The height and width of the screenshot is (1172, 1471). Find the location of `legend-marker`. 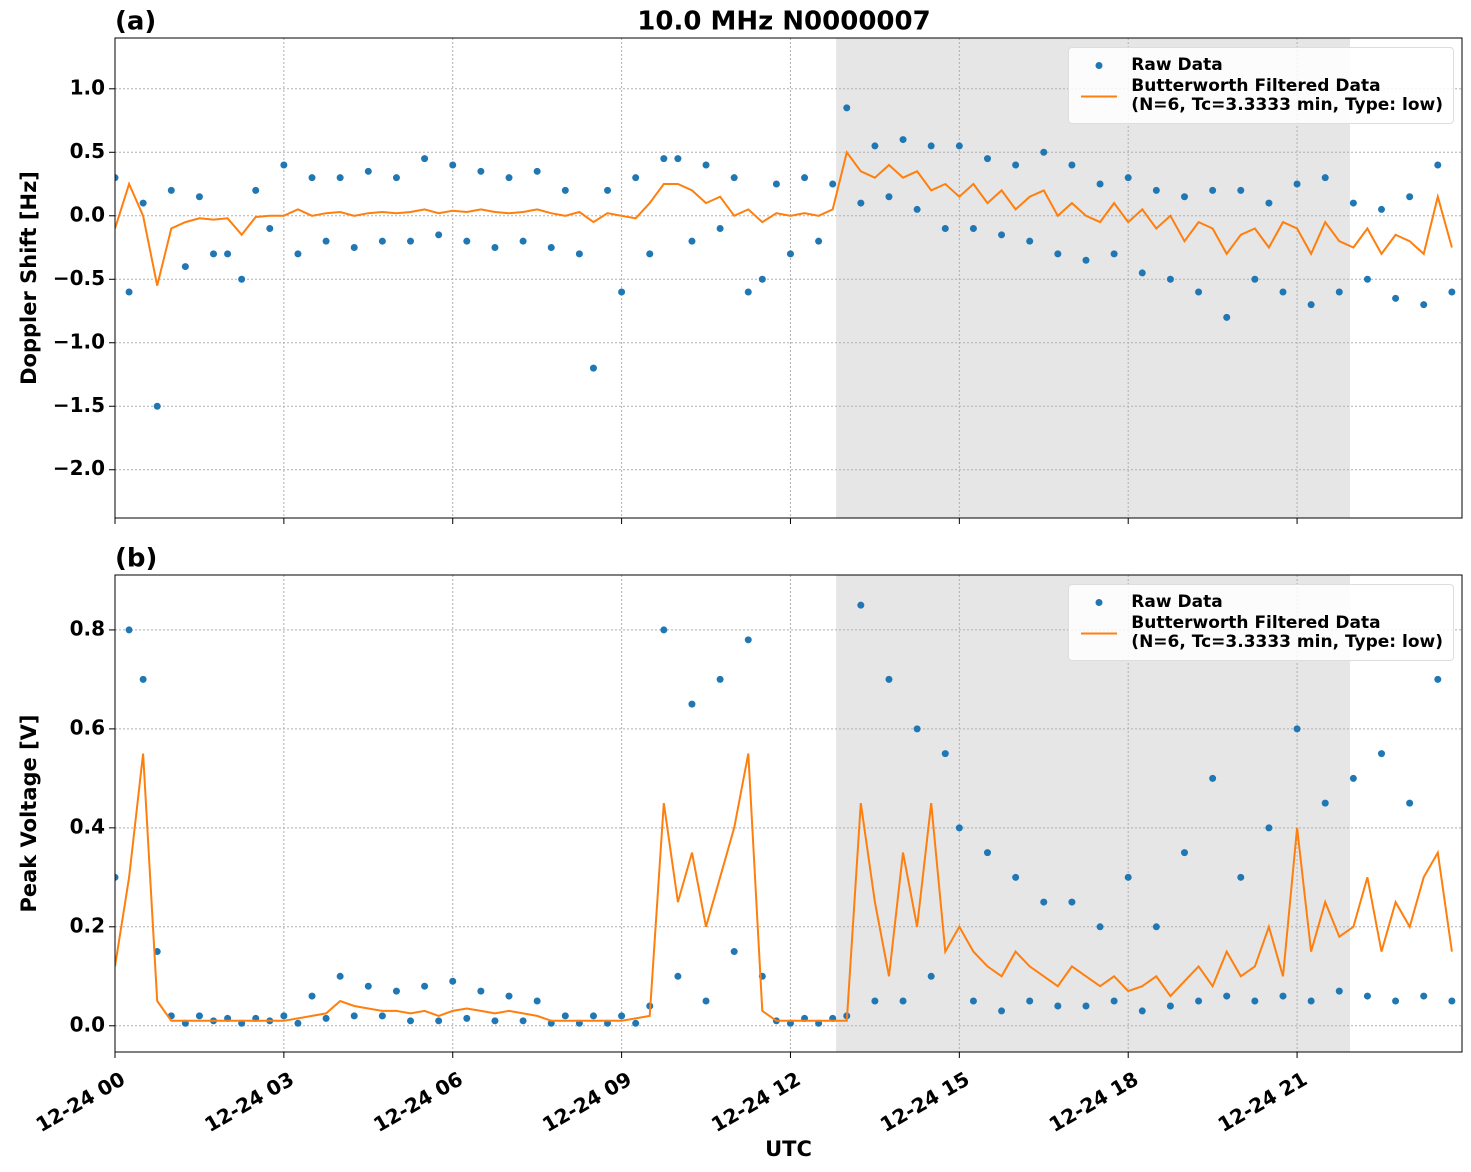

legend-marker is located at coordinates (1099, 65).